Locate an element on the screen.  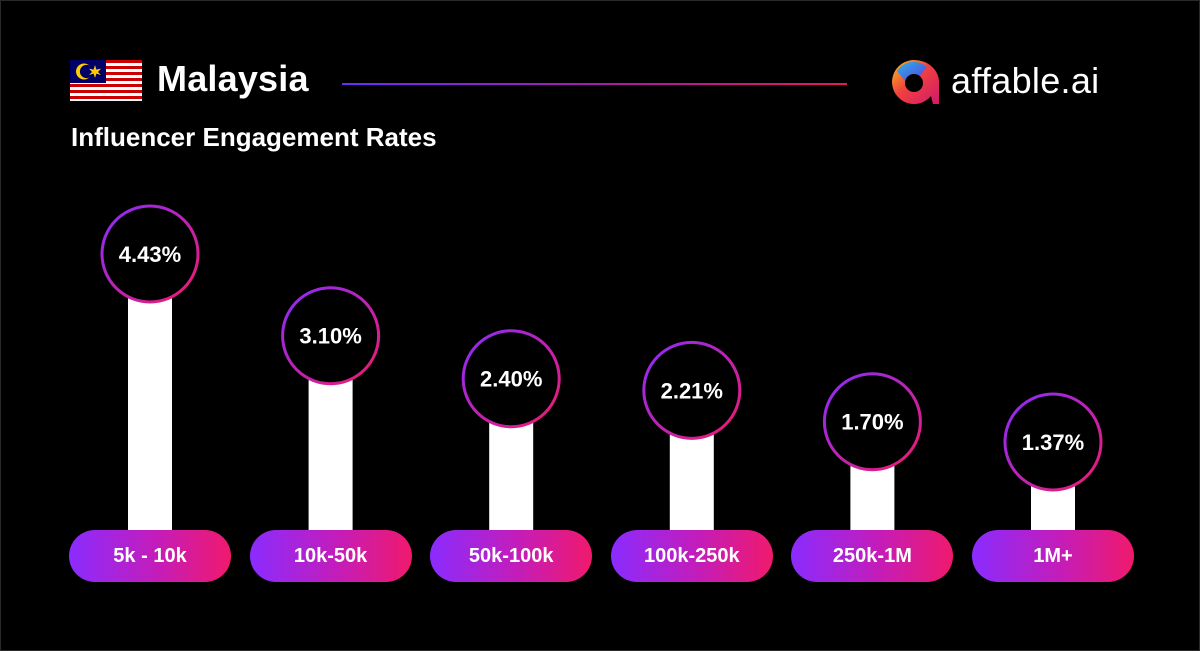
chart-title: Influencer Engagement Rates is located at coordinates (254, 137).